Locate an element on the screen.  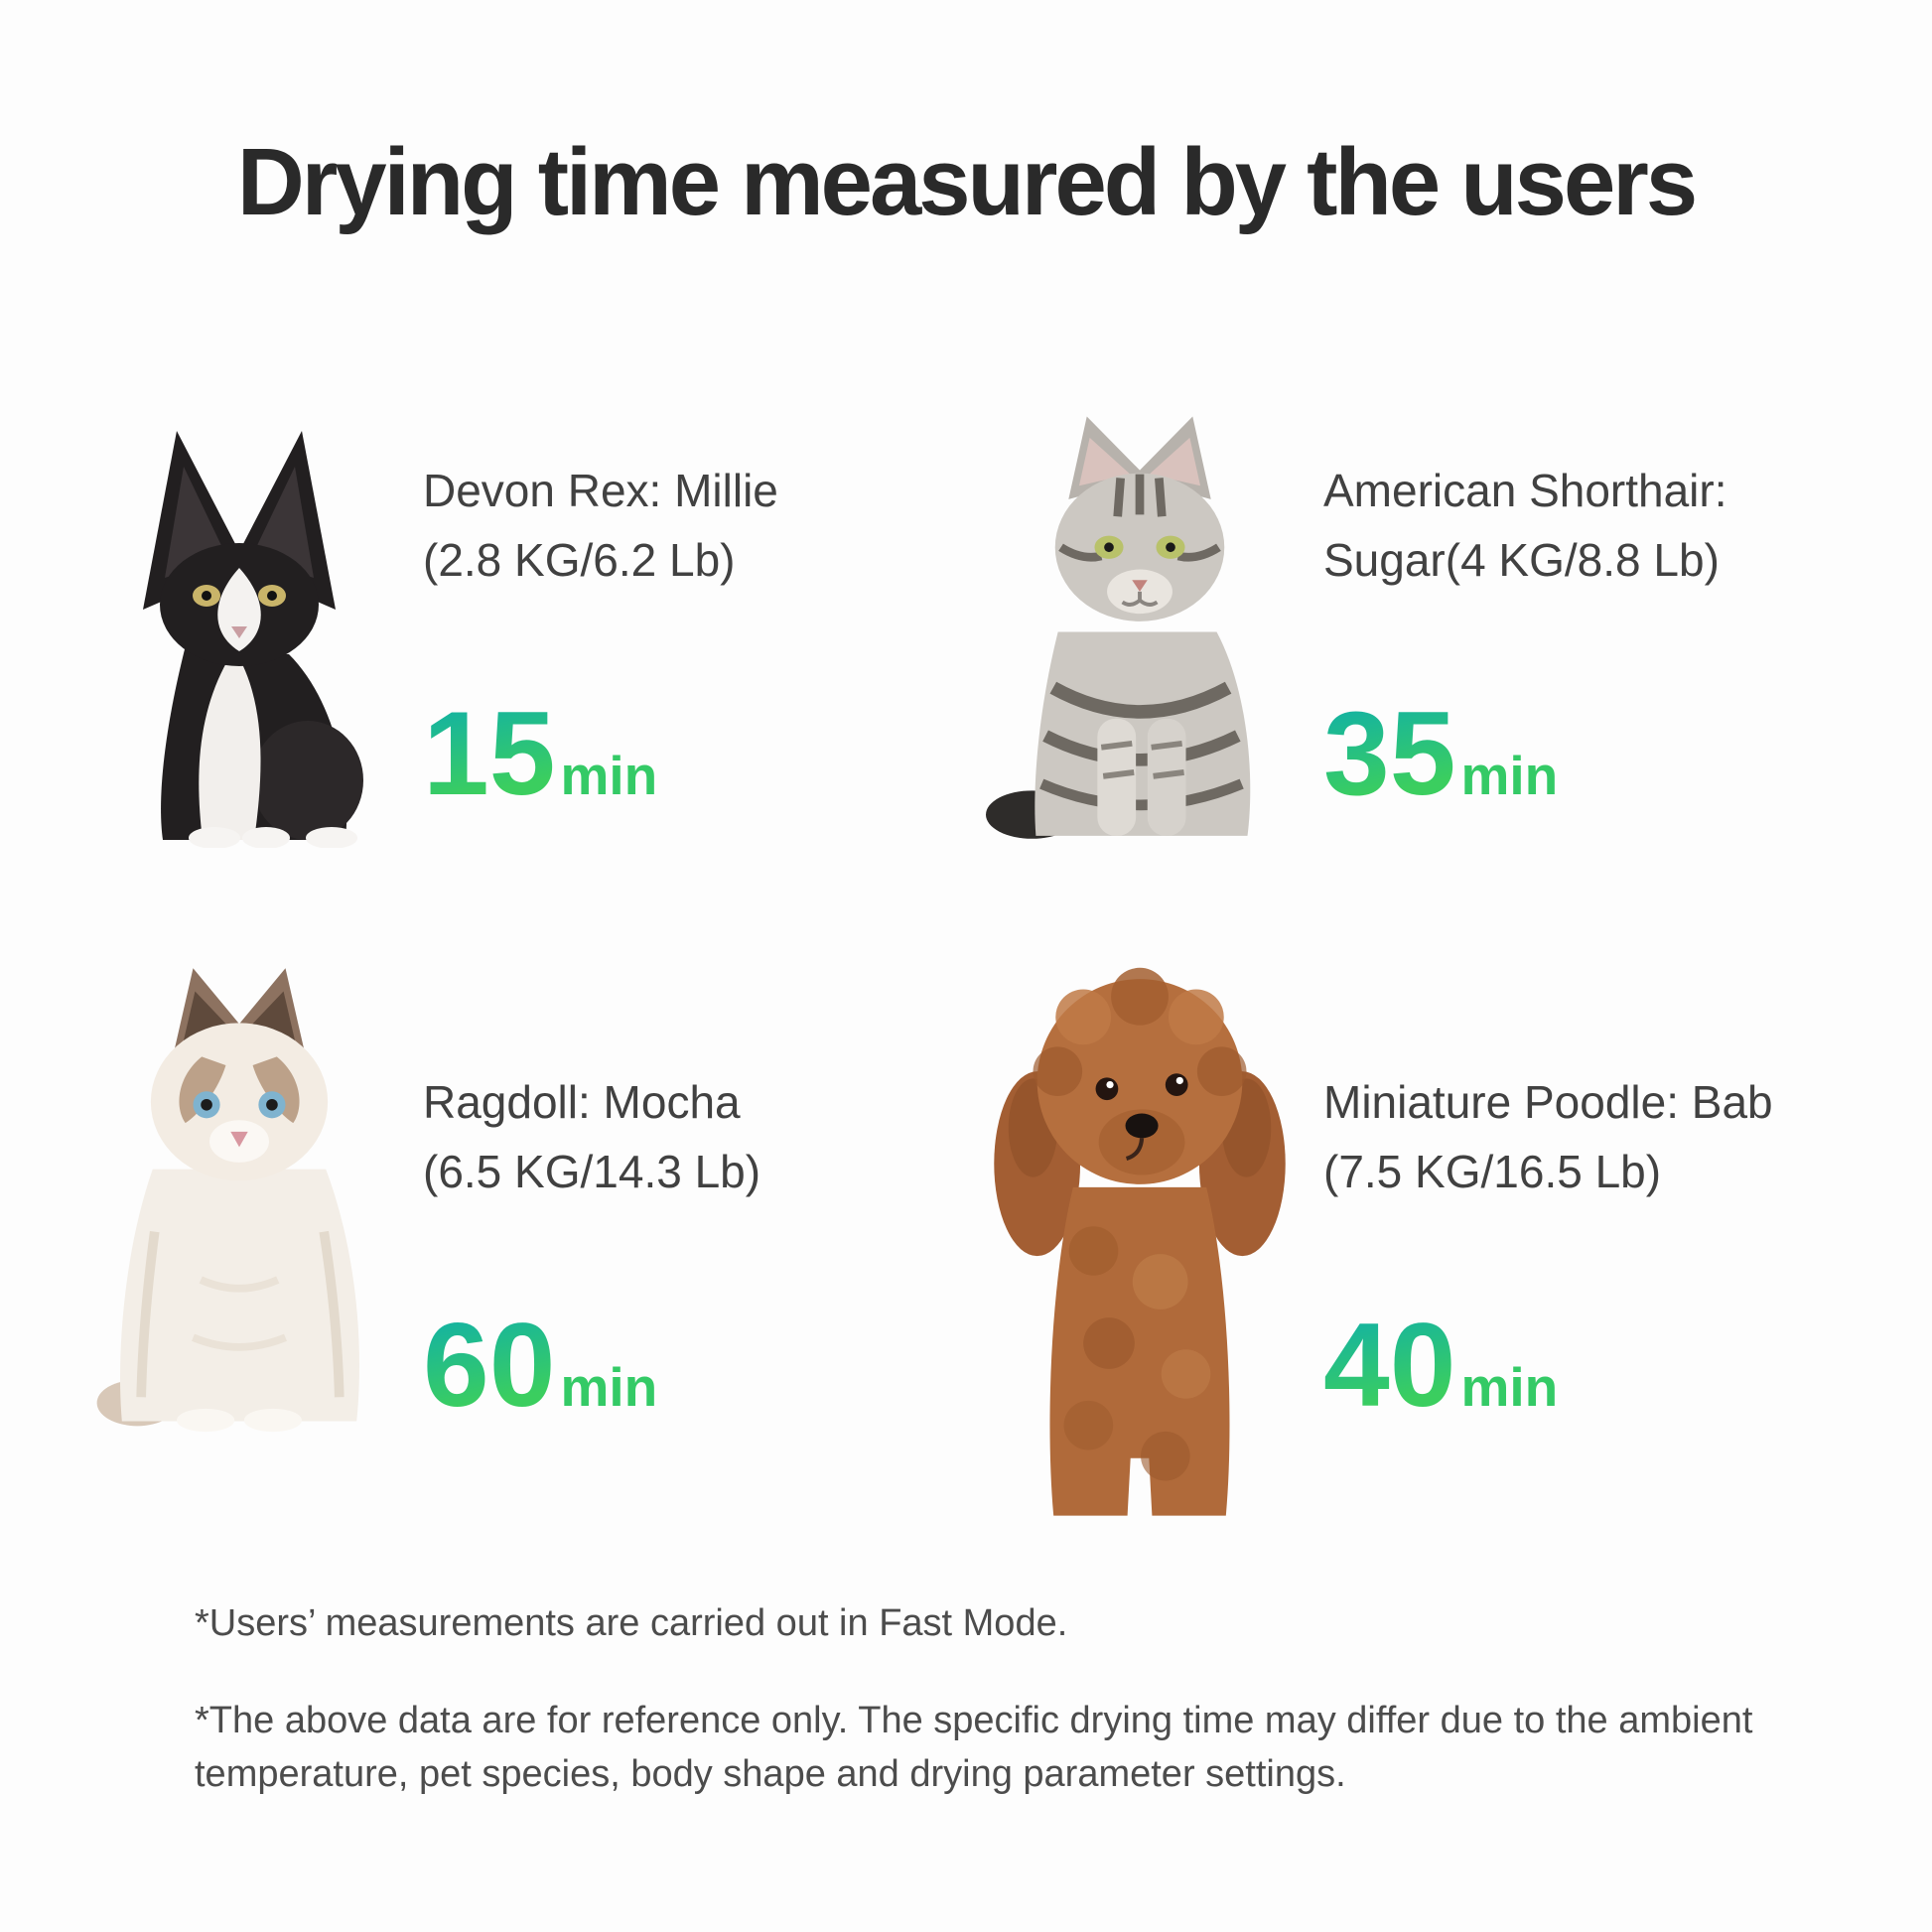
pet-name: Devon Rex: Millie (2.8 KG/6.2 Lb) is located at coordinates (601, 526).